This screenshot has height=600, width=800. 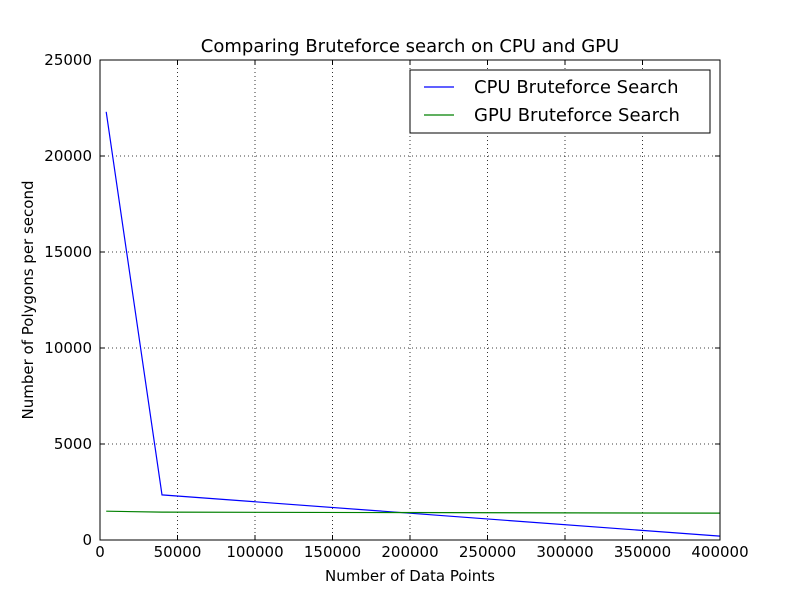 I want to click on x-tick-label: 250000, so click(x=487, y=552).